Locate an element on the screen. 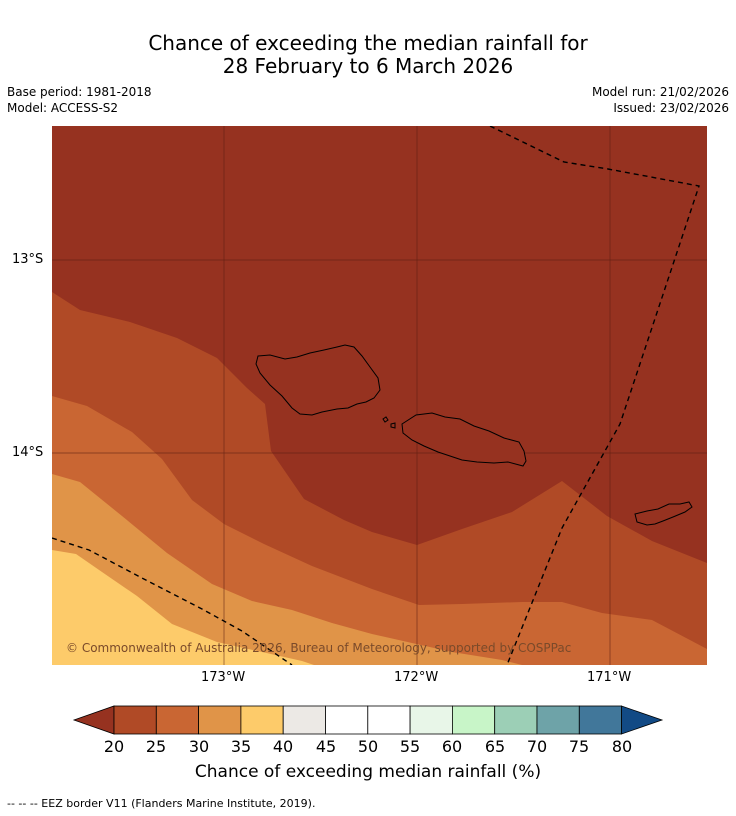 The height and width of the screenshot is (816, 736). colorbar-label-35: 35 is located at coordinates (241, 746).